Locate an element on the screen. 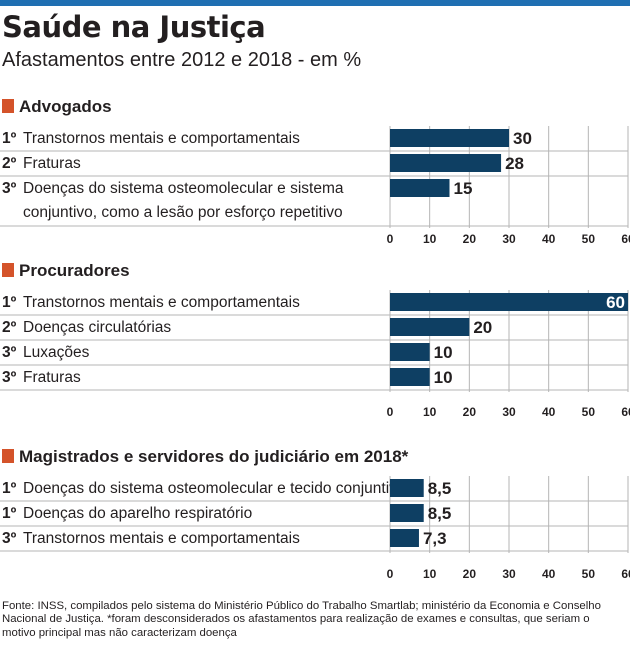 Image resolution: width=630 pixels, height=645 pixels. data-label: 7,3 is located at coordinates (435, 538).